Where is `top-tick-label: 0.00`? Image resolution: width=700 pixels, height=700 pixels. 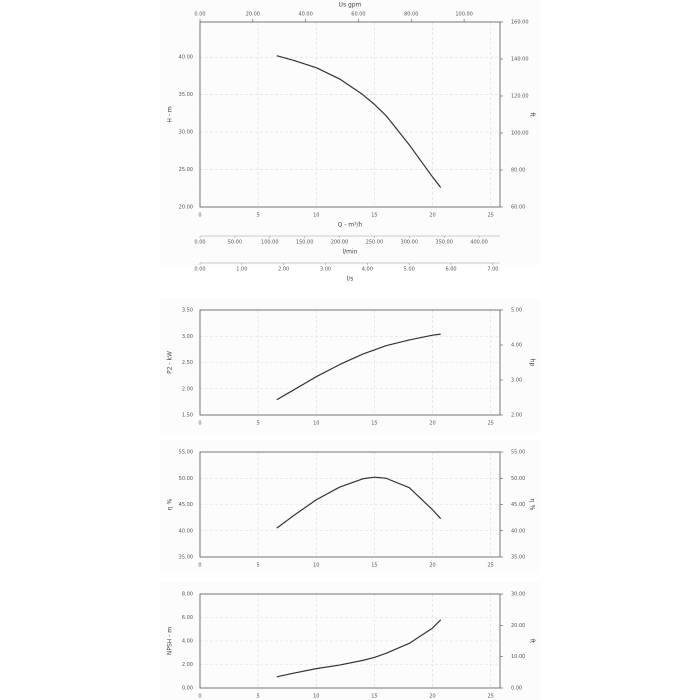 top-tick-label: 0.00 is located at coordinates (199, 15).